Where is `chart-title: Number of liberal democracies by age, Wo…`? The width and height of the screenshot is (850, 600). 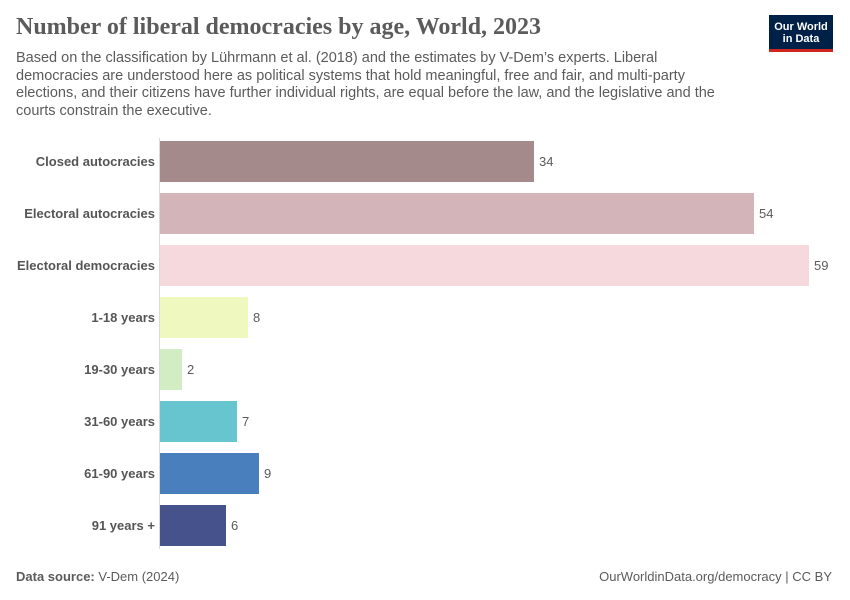 chart-title: Number of liberal democracies by age, Wo… is located at coordinates (279, 27).